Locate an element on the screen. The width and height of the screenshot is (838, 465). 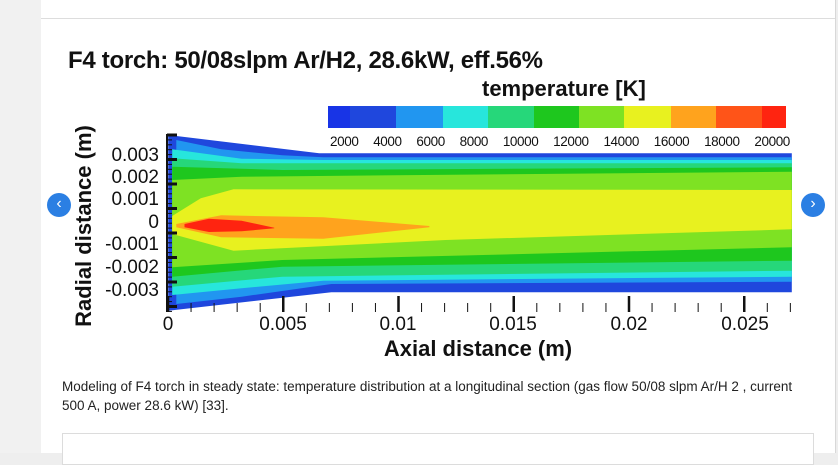
y-tick-label: 0.002 is located at coordinates (135, 177).